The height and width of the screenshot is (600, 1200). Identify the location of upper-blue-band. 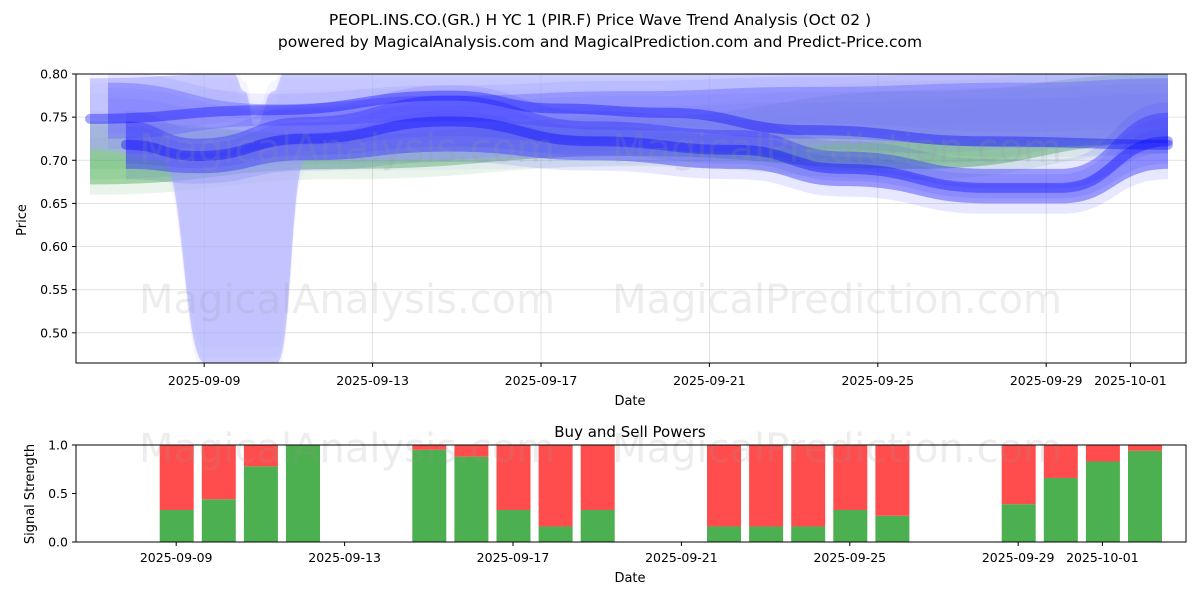
(638, 113).